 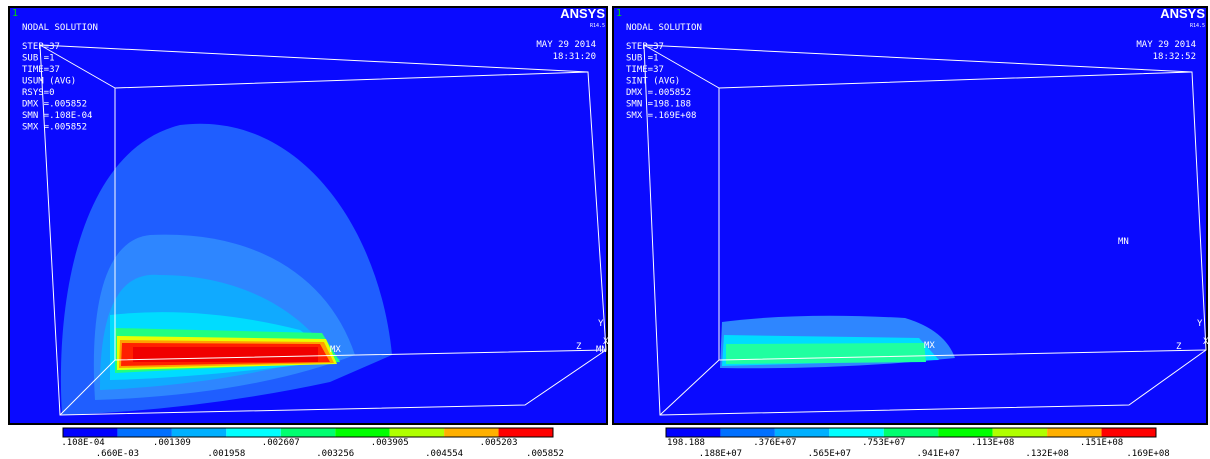 What do you see at coordinates (938, 454) in the screenshot?
I see `legend-label: .941E+07` at bounding box center [938, 454].